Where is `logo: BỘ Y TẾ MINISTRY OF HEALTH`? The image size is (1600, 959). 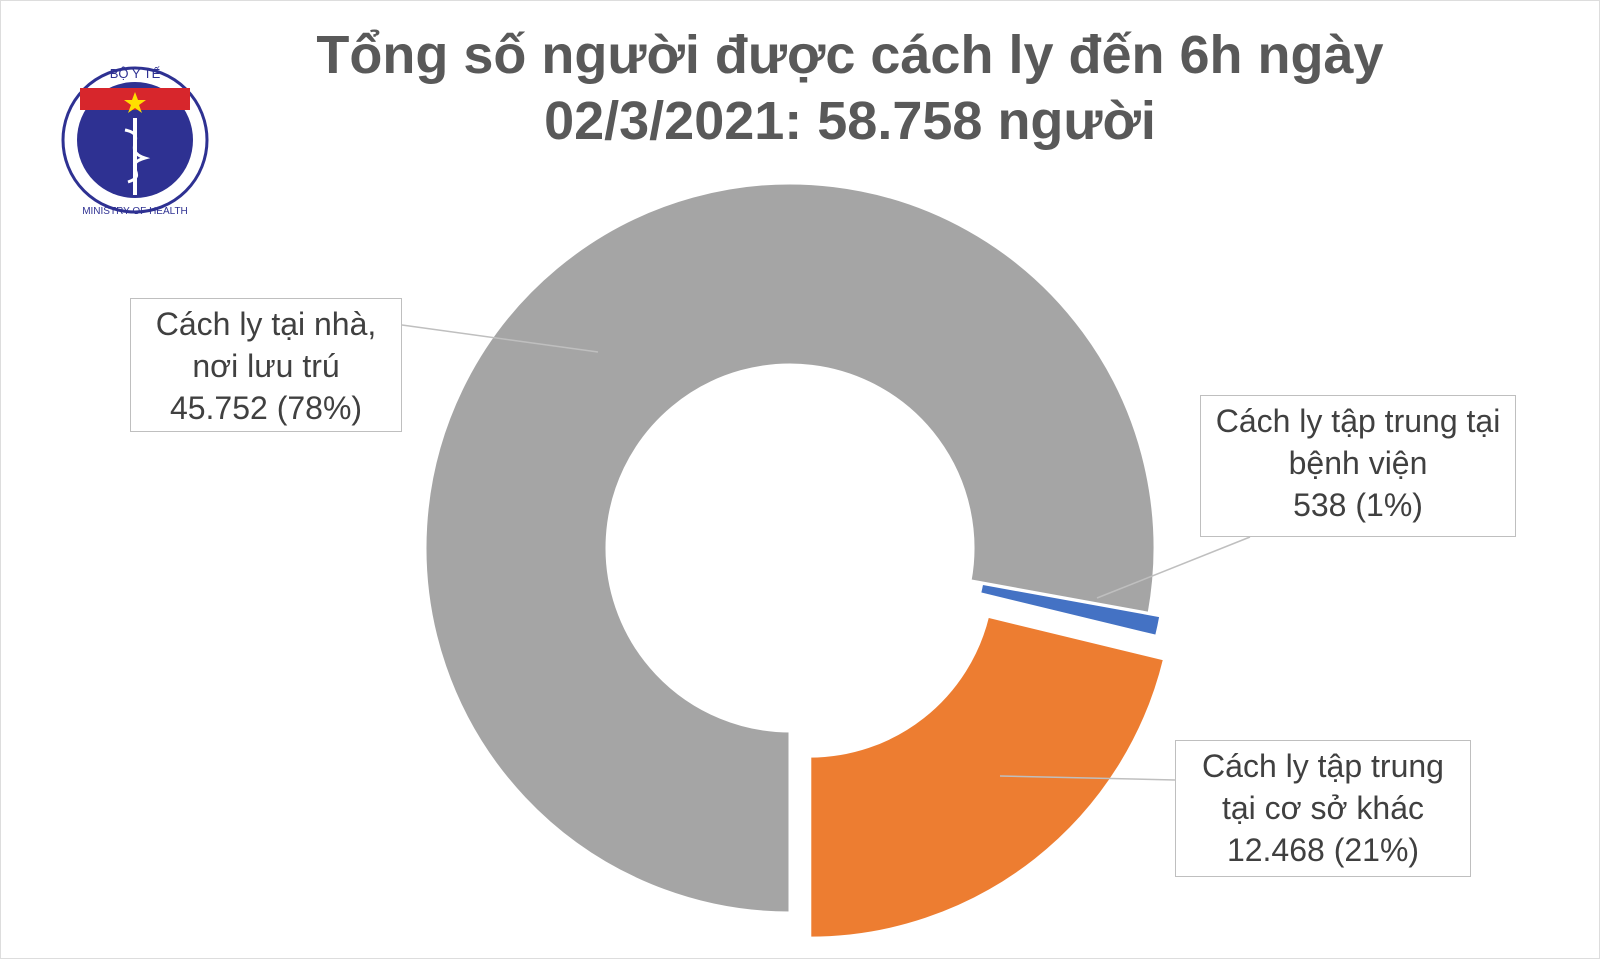 logo: BỘ Y TẾ MINISTRY OF HEALTH is located at coordinates (135, 141).